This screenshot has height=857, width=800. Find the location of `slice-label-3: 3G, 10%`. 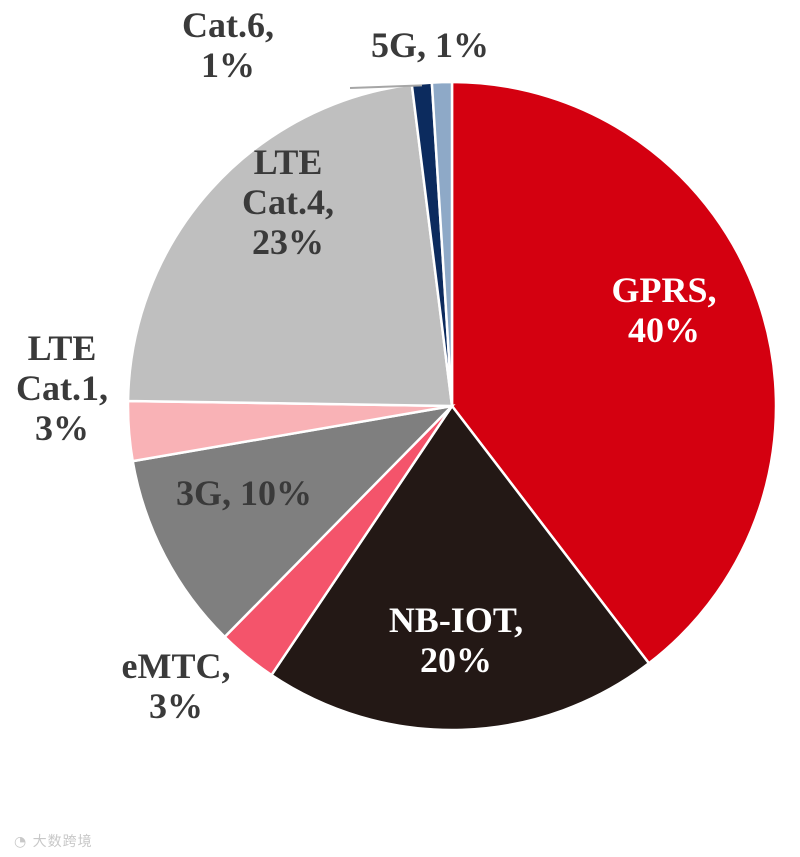

slice-label-3: 3G, 10% is located at coordinates (244, 493).